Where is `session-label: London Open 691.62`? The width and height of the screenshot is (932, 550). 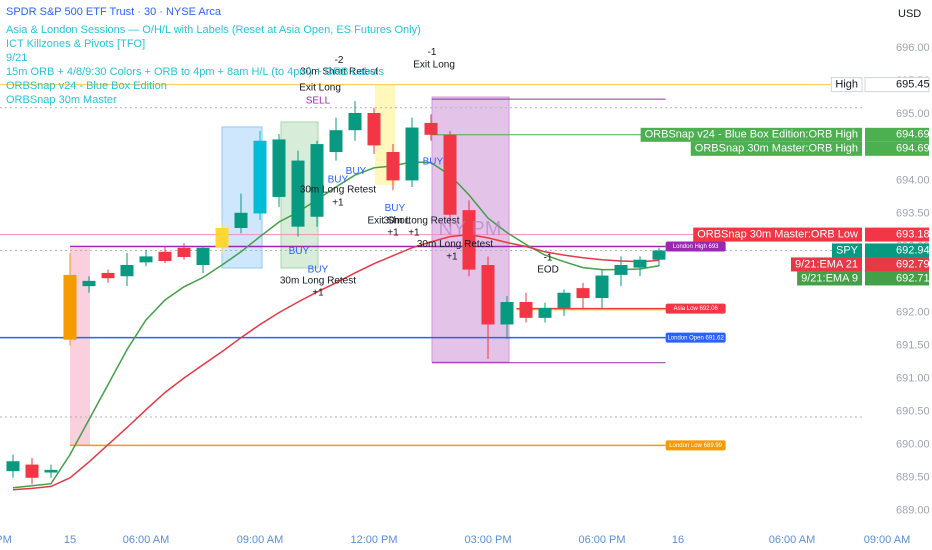
session-label: London Open 691.62 is located at coordinates (695, 338).